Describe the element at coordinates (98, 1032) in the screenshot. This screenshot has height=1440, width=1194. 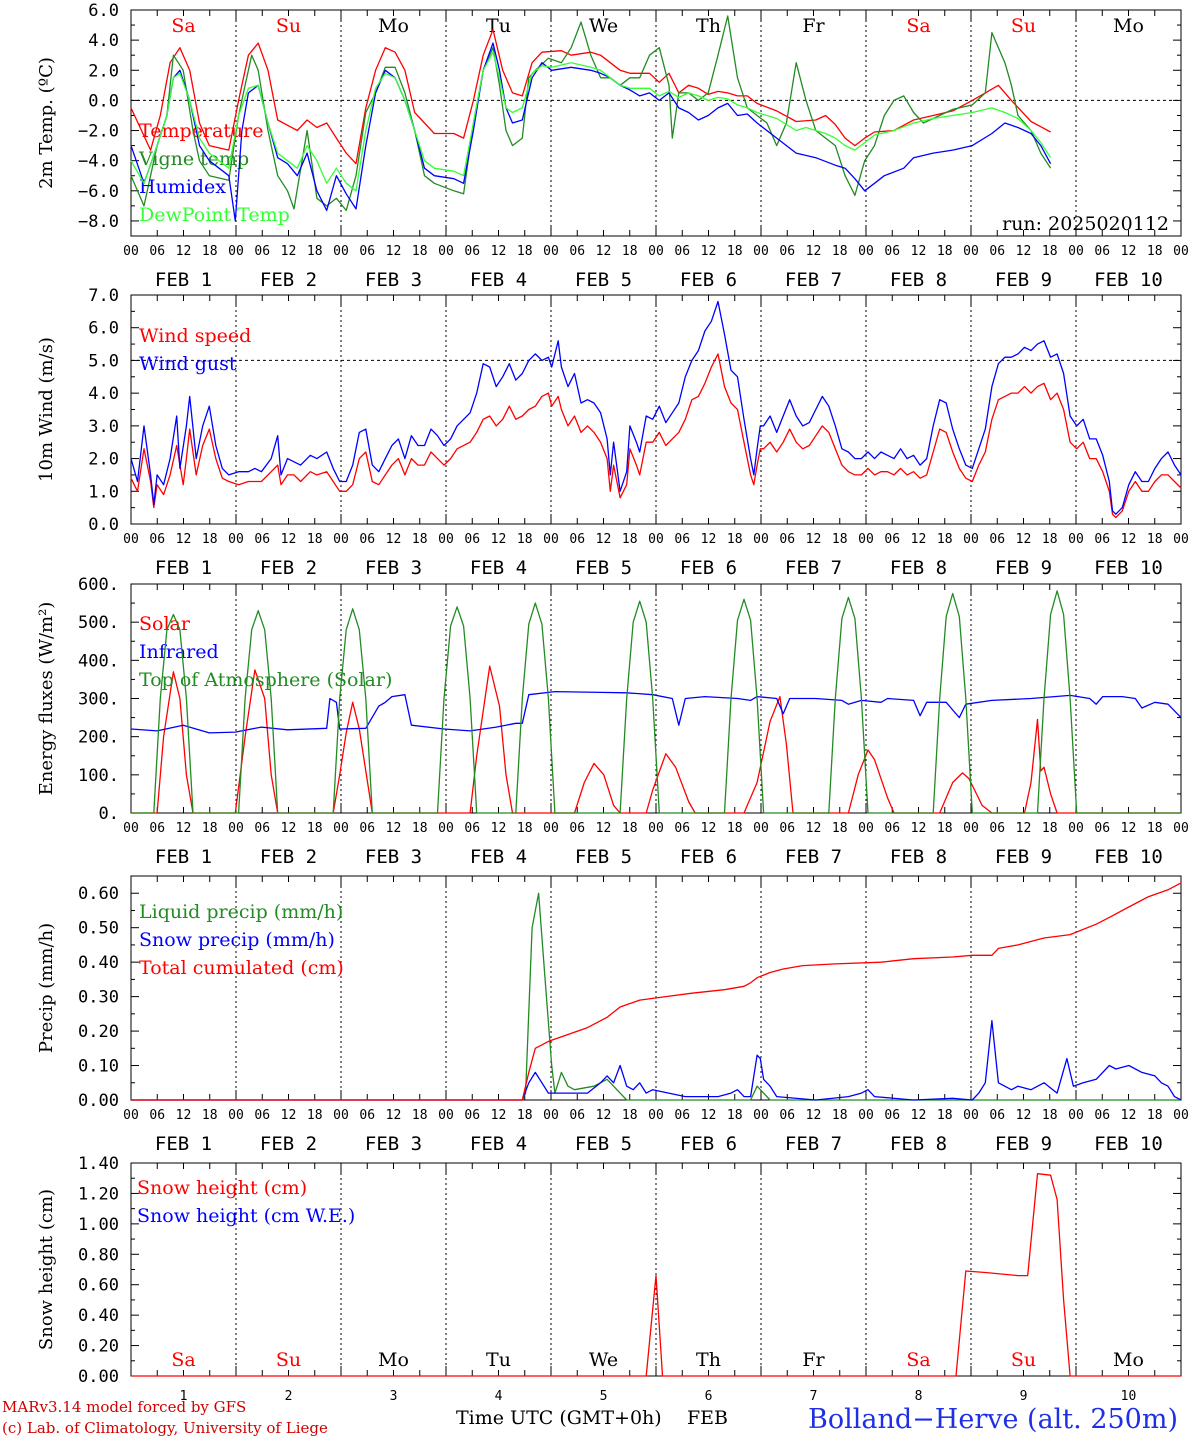
I see `y-tick-label: 0.20` at that location.